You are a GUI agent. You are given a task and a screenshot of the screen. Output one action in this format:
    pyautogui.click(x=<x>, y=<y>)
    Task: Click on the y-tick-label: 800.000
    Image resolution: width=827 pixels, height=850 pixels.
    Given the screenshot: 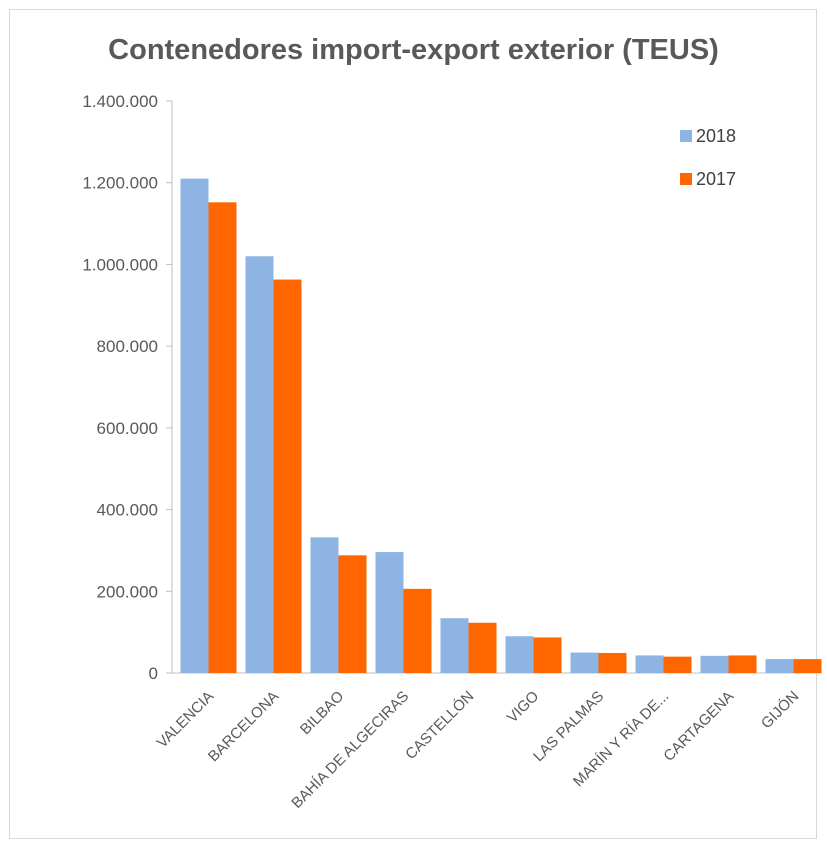 What is the action you would take?
    pyautogui.click(x=127, y=346)
    